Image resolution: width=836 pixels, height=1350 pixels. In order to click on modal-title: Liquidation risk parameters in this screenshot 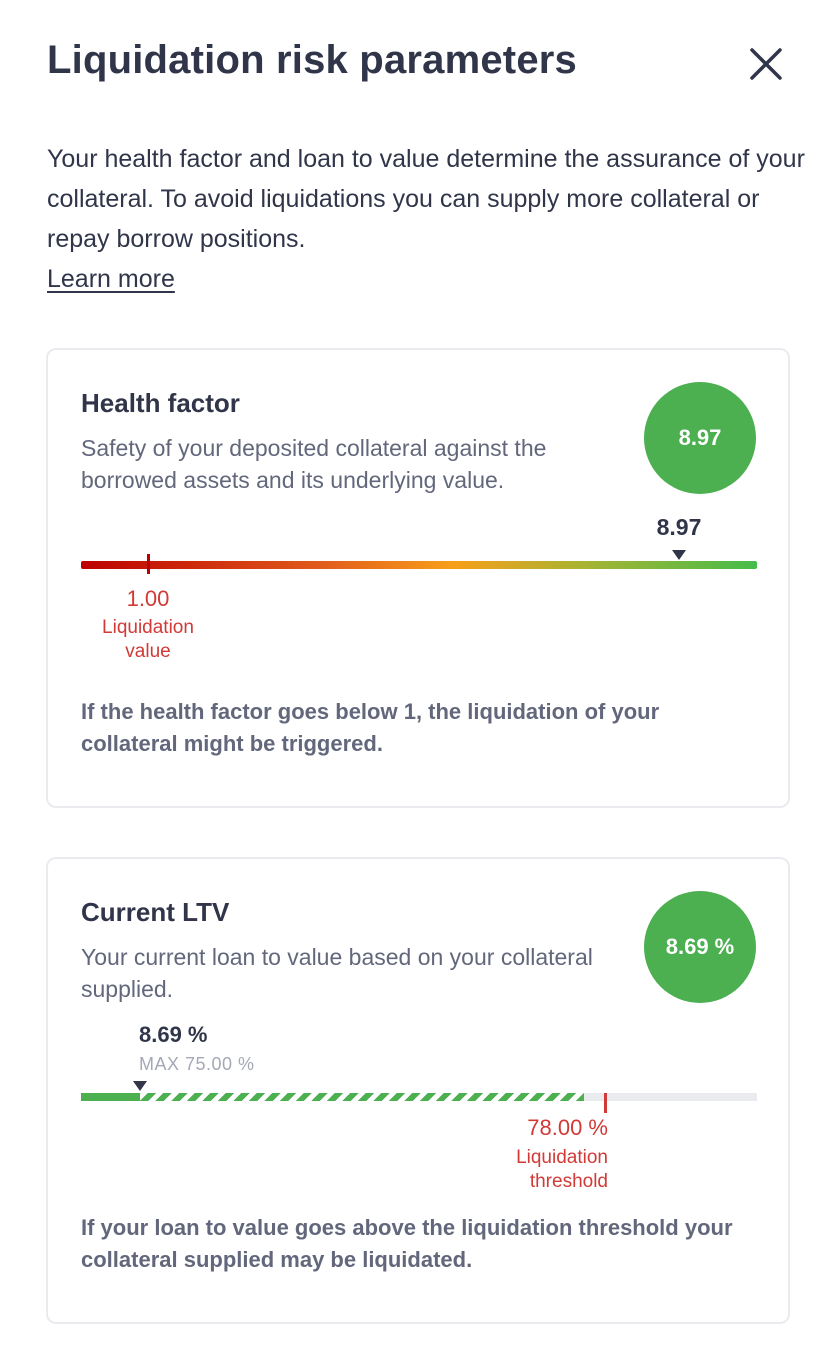, I will do `click(312, 60)`.